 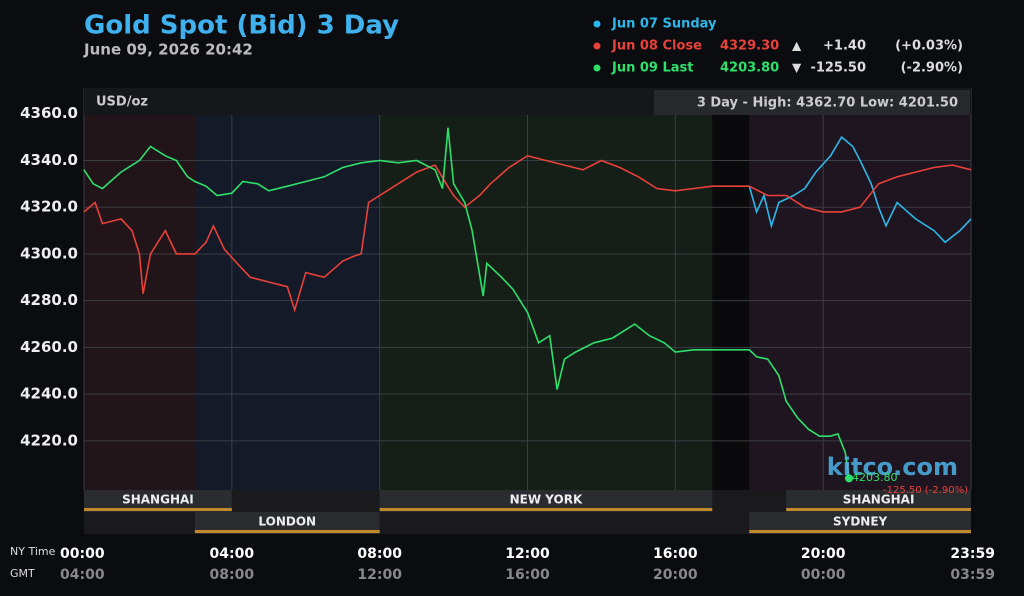 I want to click on legend-price: 4203.80, so click(x=749, y=68).